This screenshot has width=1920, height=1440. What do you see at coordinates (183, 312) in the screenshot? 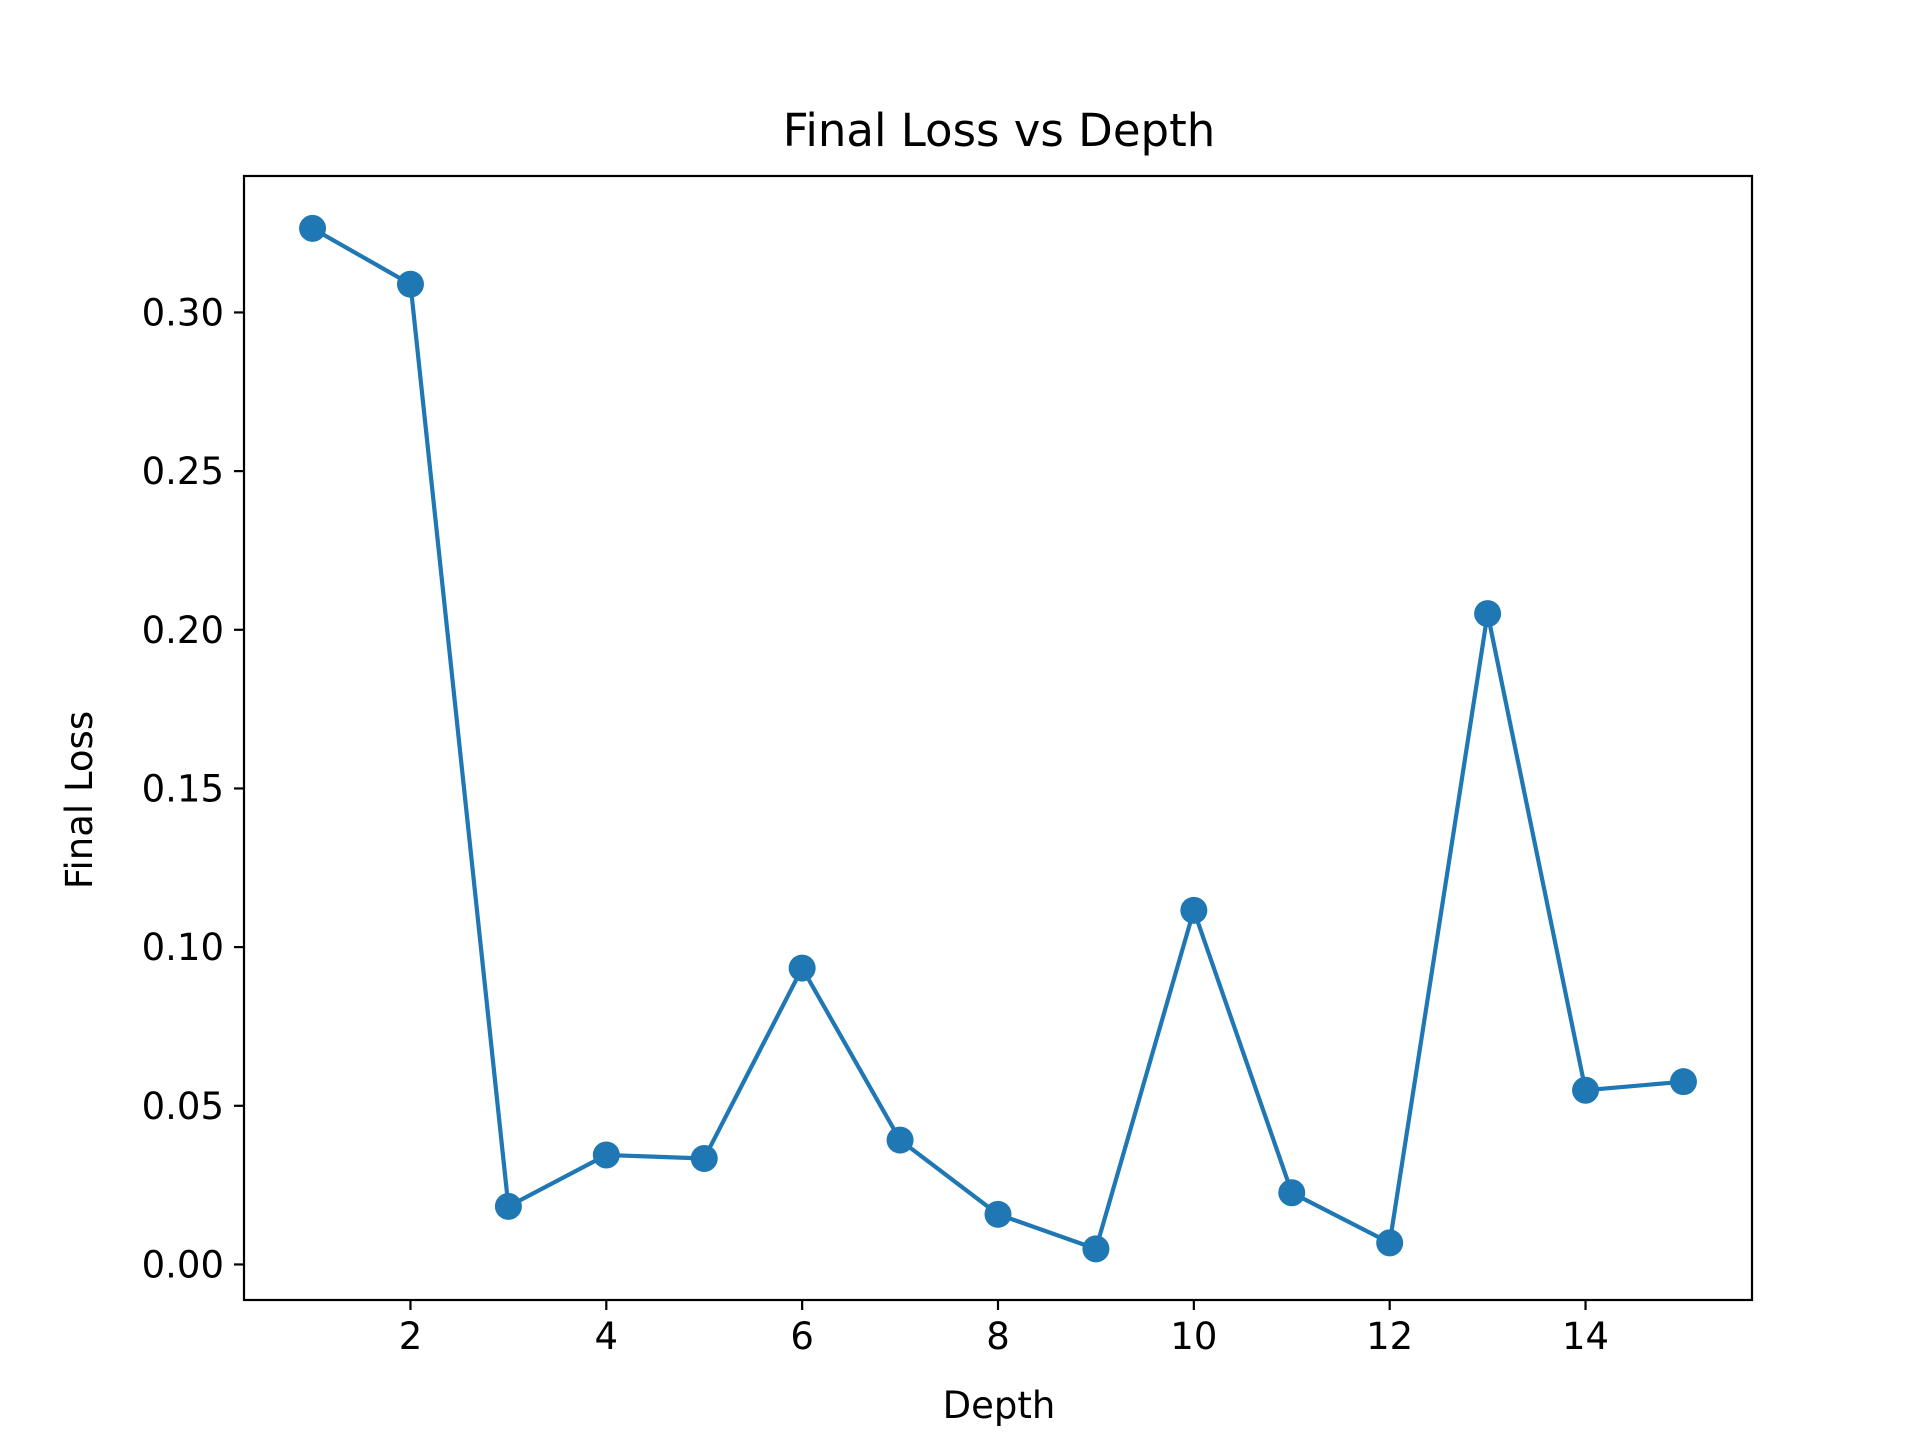
I see `y-tick-label: 0.30` at bounding box center [183, 312].